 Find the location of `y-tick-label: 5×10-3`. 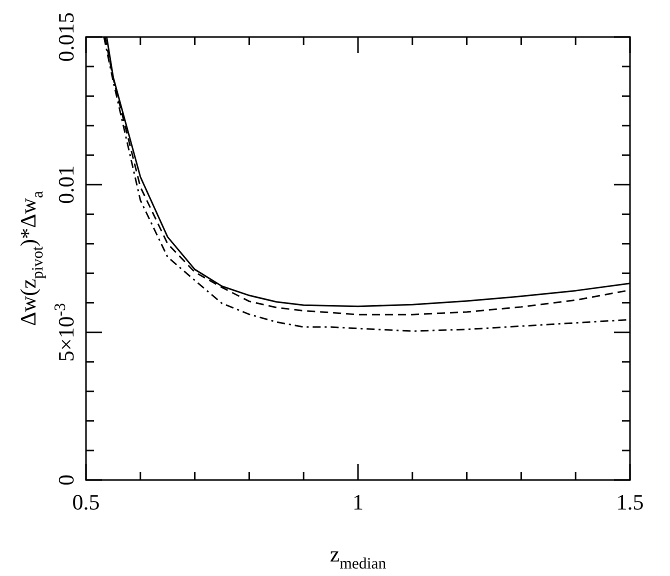

y-tick-label: 5×10-3 is located at coordinates (65, 332).